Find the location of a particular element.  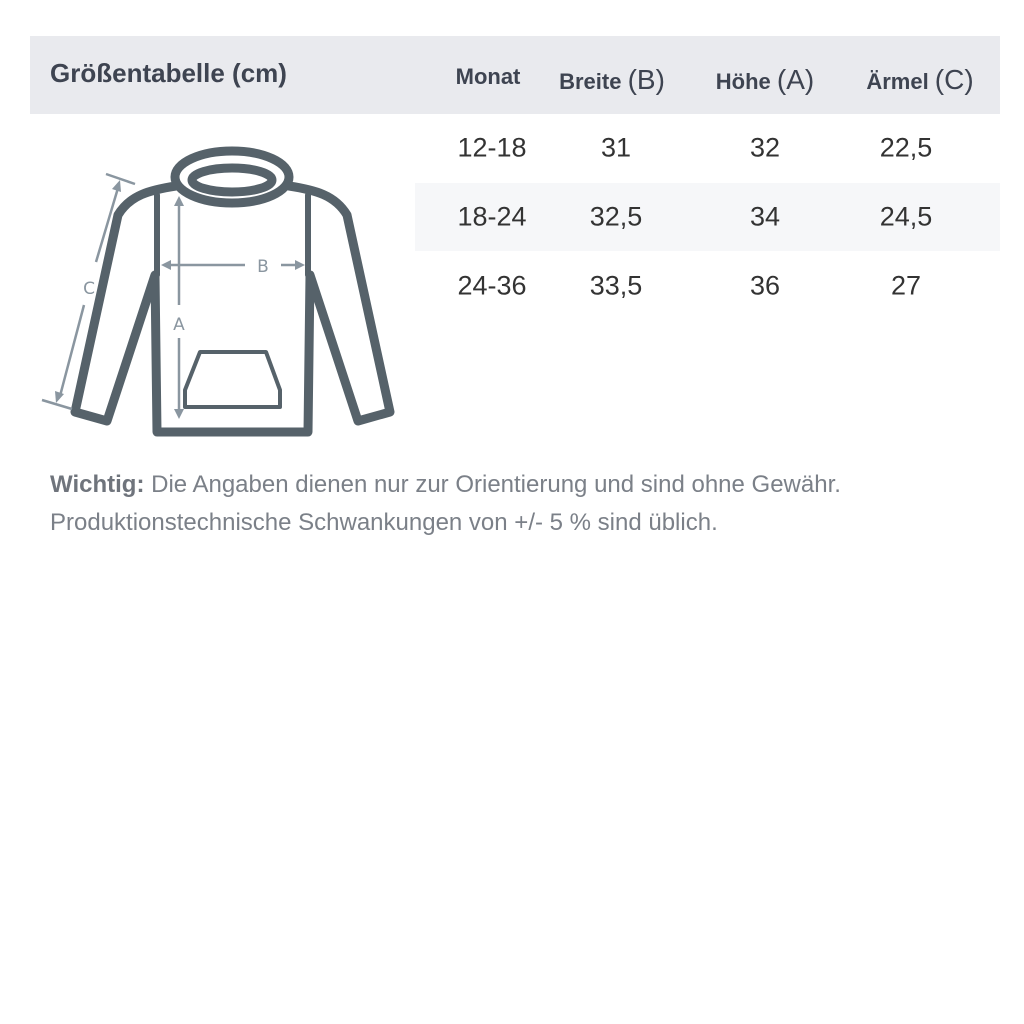

table-row: 12-18 31 32 22,5 is located at coordinates (707, 148).